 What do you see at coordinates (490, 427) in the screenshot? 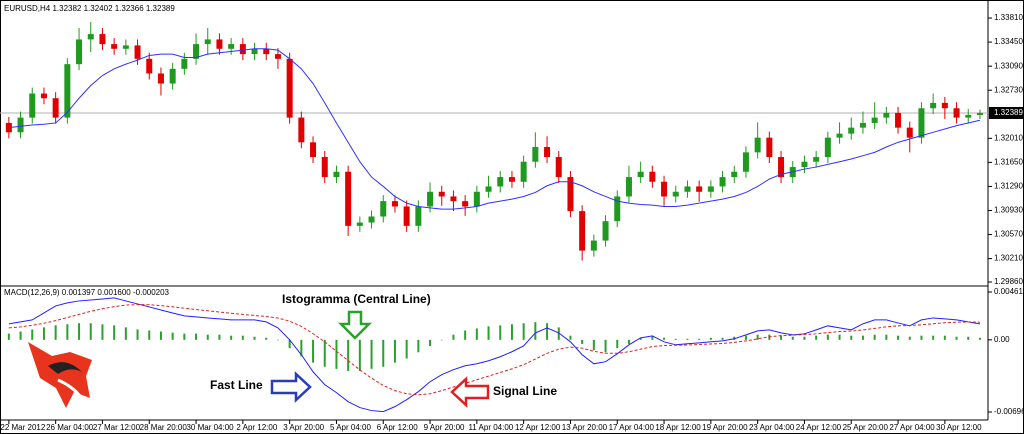
I see `x-tick-label: 11 Apr 04:00` at bounding box center [490, 427].